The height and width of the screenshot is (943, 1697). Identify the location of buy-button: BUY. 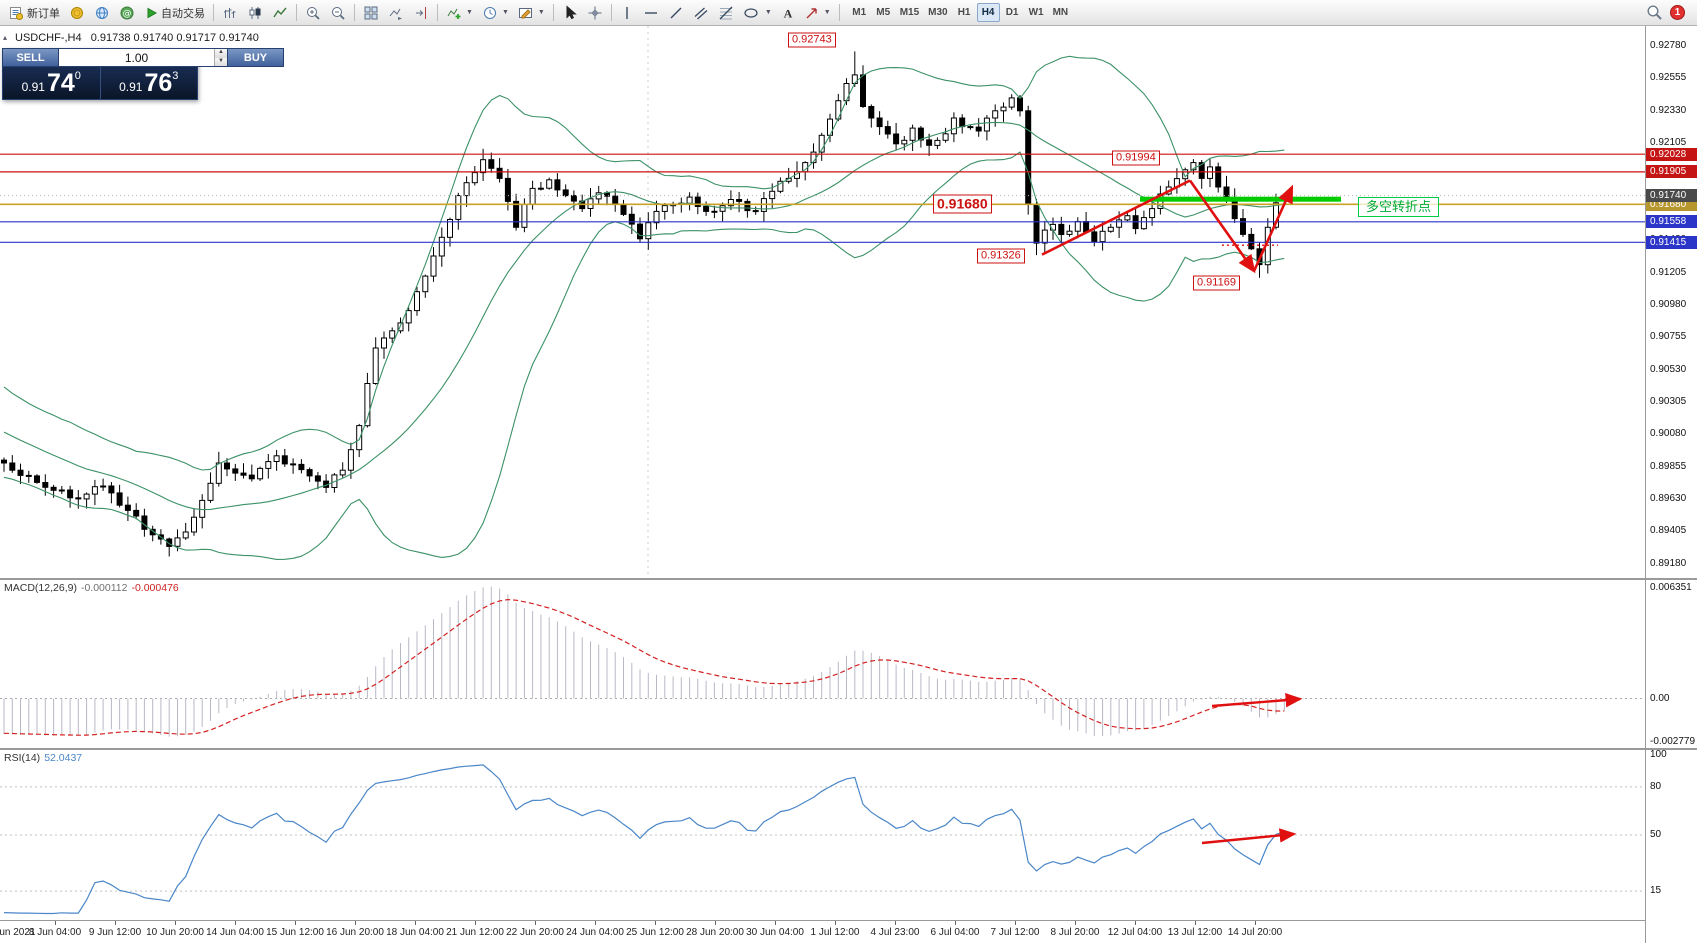
(255, 57).